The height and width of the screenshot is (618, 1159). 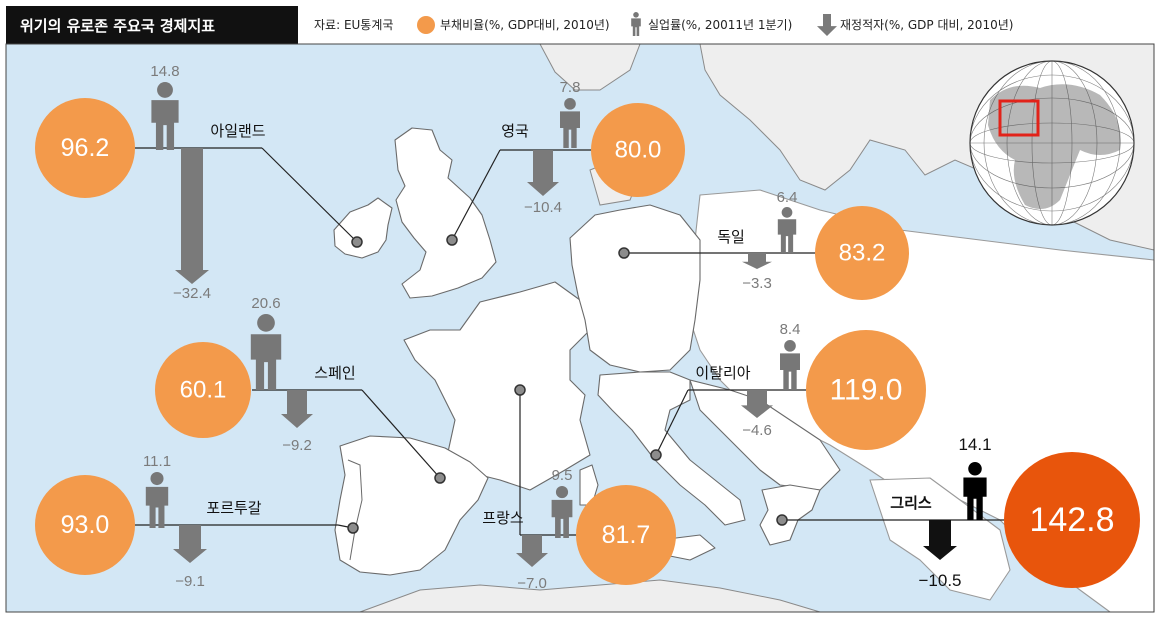 I want to click on spain-portugal-border, so click(x=355, y=510).